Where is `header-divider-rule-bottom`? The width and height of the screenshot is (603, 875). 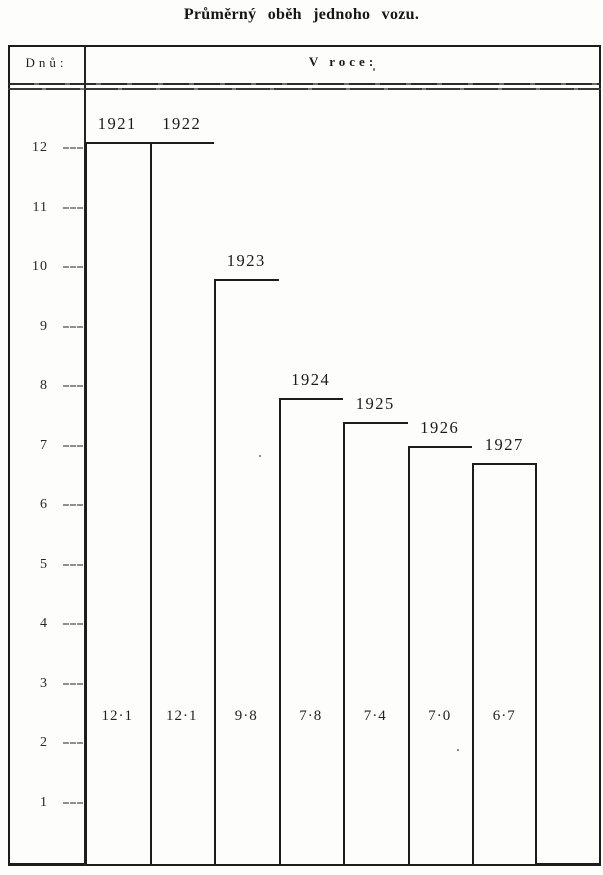
header-divider-rule-bottom is located at coordinates (304, 89).